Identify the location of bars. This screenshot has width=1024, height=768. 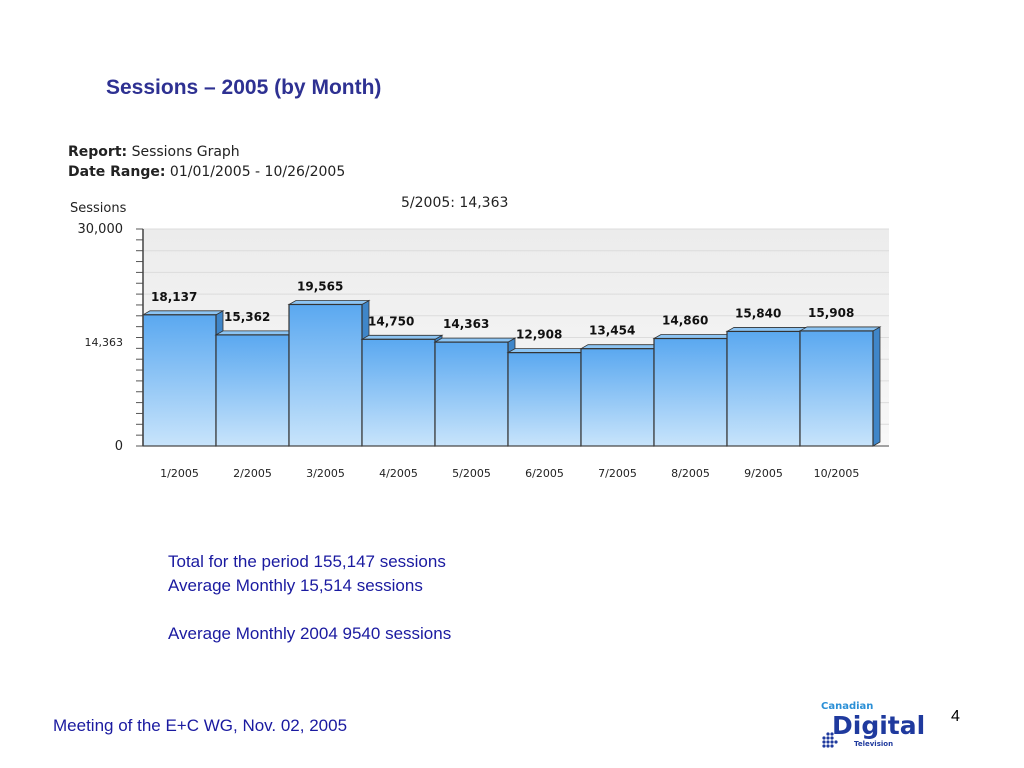
(511, 373).